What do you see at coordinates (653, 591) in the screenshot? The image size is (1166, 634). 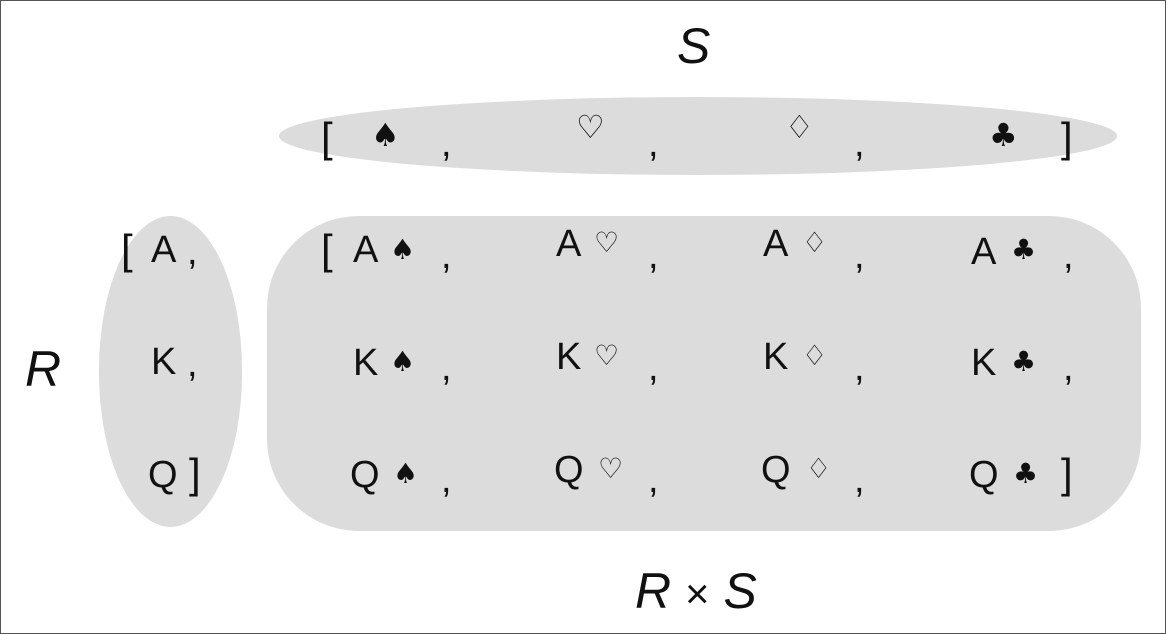 I see `product-label-r: R` at bounding box center [653, 591].